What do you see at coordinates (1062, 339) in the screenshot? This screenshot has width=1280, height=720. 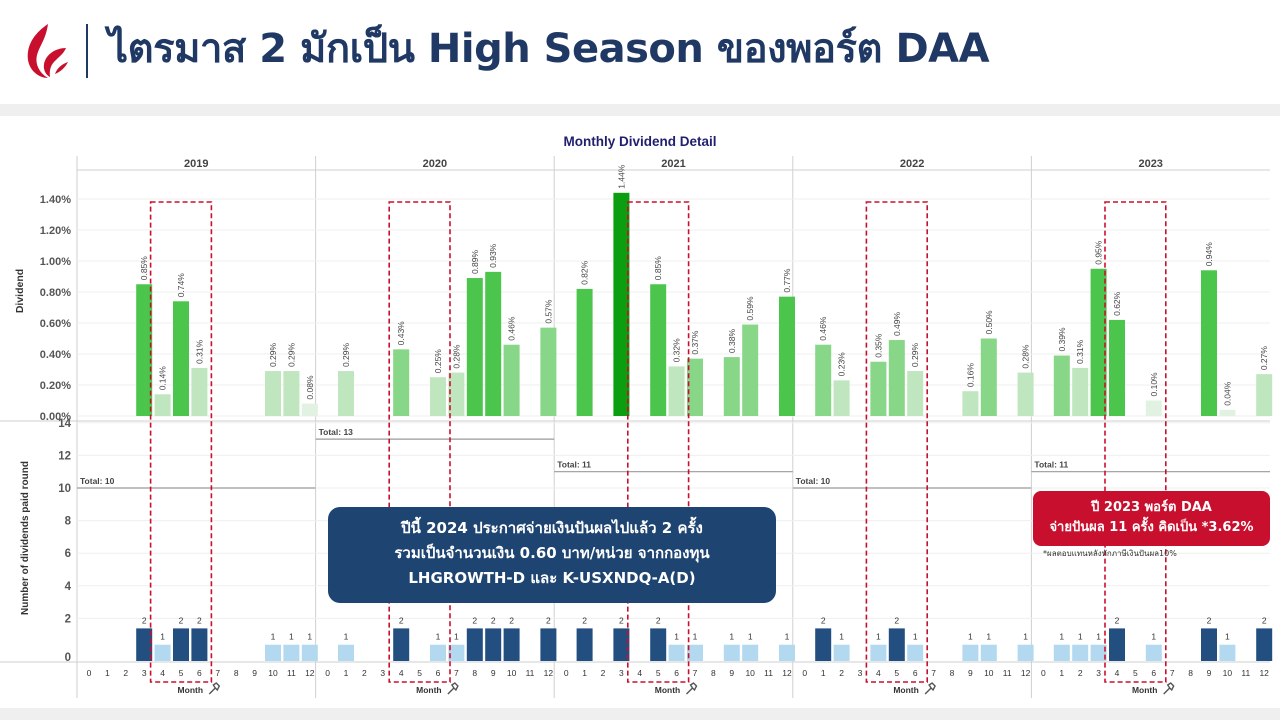 I see `dividend-data-label: 0.39%` at bounding box center [1062, 339].